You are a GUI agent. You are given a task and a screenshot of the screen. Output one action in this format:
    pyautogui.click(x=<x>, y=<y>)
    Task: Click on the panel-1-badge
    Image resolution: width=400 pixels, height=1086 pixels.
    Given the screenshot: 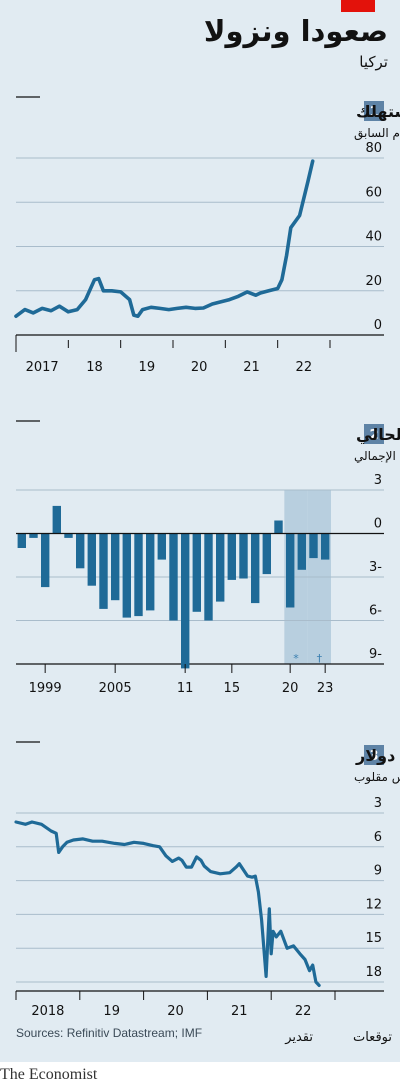 What is the action you would take?
    pyautogui.click(x=374, y=111)
    